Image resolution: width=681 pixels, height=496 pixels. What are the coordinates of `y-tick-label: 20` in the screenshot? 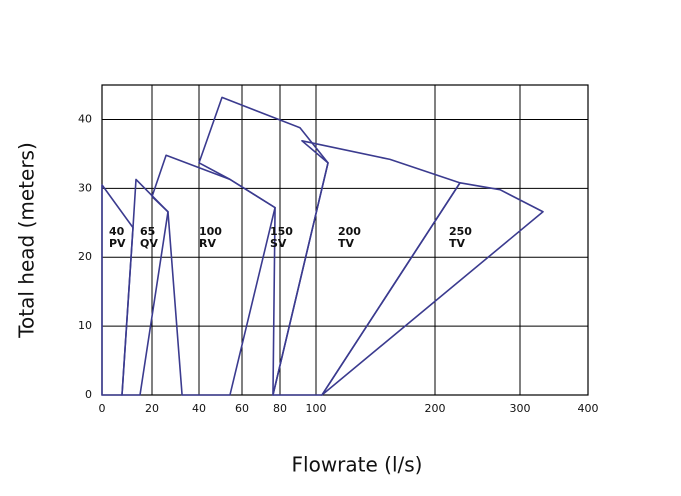 It's located at (85, 256).